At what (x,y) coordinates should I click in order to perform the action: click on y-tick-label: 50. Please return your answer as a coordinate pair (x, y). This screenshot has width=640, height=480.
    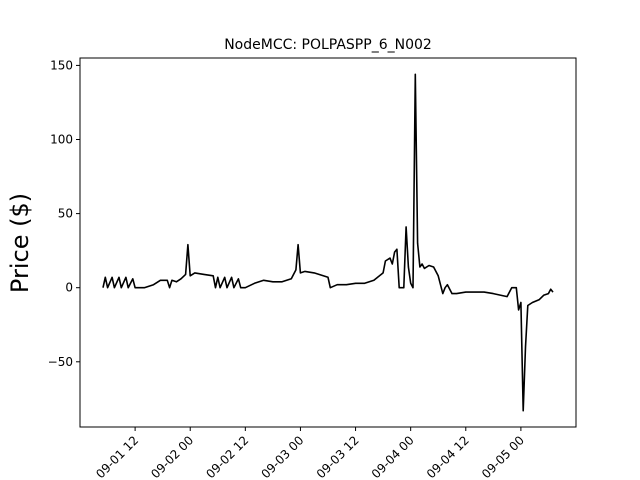
    Looking at the image, I should click on (65, 214).